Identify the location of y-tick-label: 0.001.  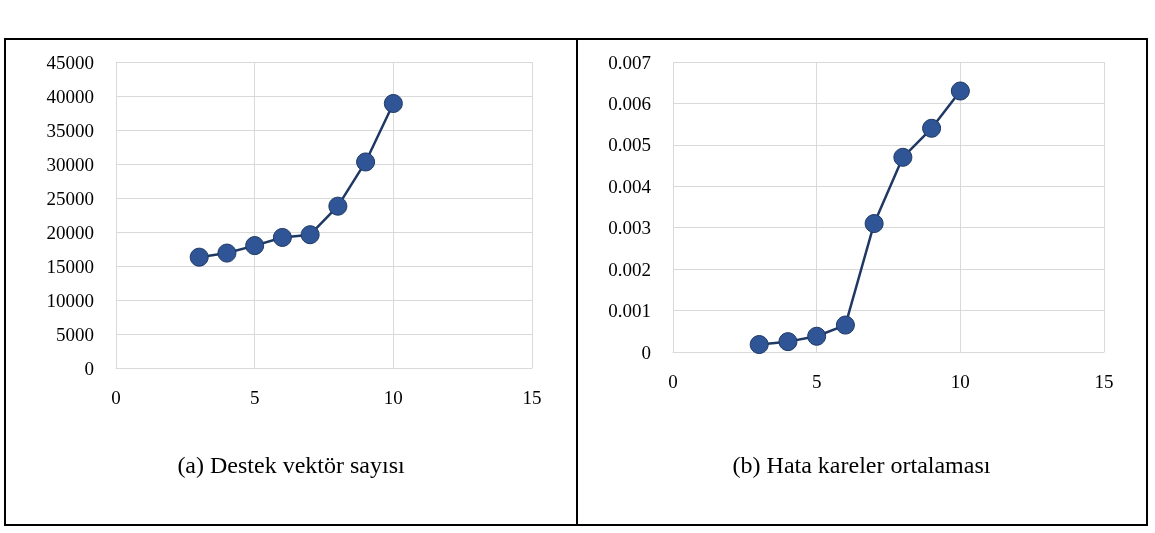
(629, 311).